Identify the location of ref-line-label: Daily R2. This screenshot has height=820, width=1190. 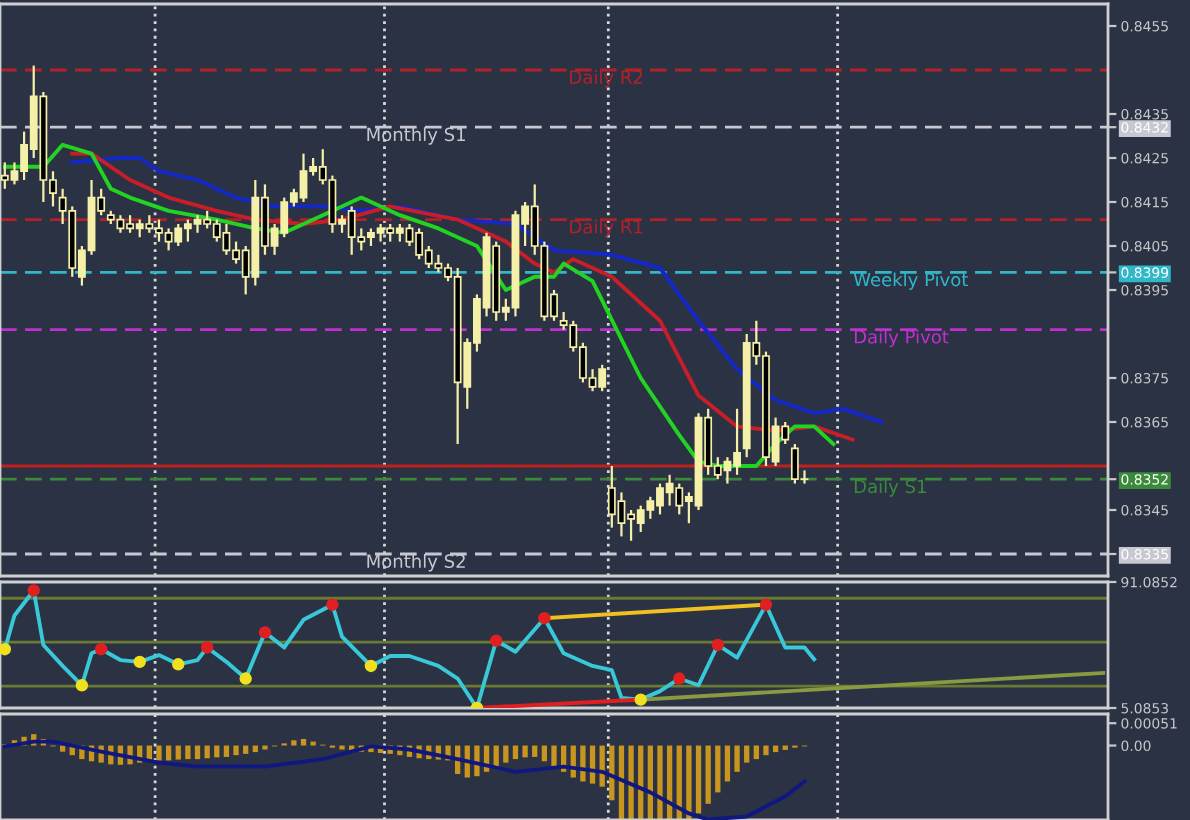
(606, 79).